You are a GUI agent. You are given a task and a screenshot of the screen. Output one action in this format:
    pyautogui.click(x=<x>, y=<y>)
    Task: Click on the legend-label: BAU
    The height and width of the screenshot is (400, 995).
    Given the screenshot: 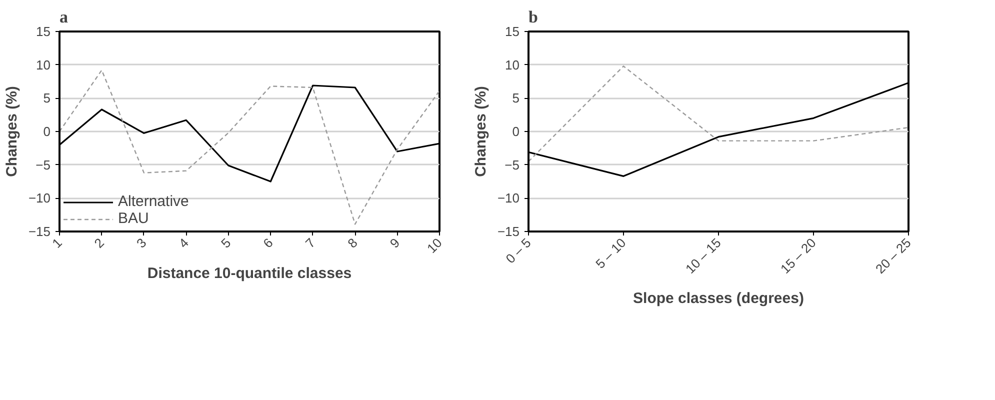 What is the action you would take?
    pyautogui.click(x=133, y=218)
    